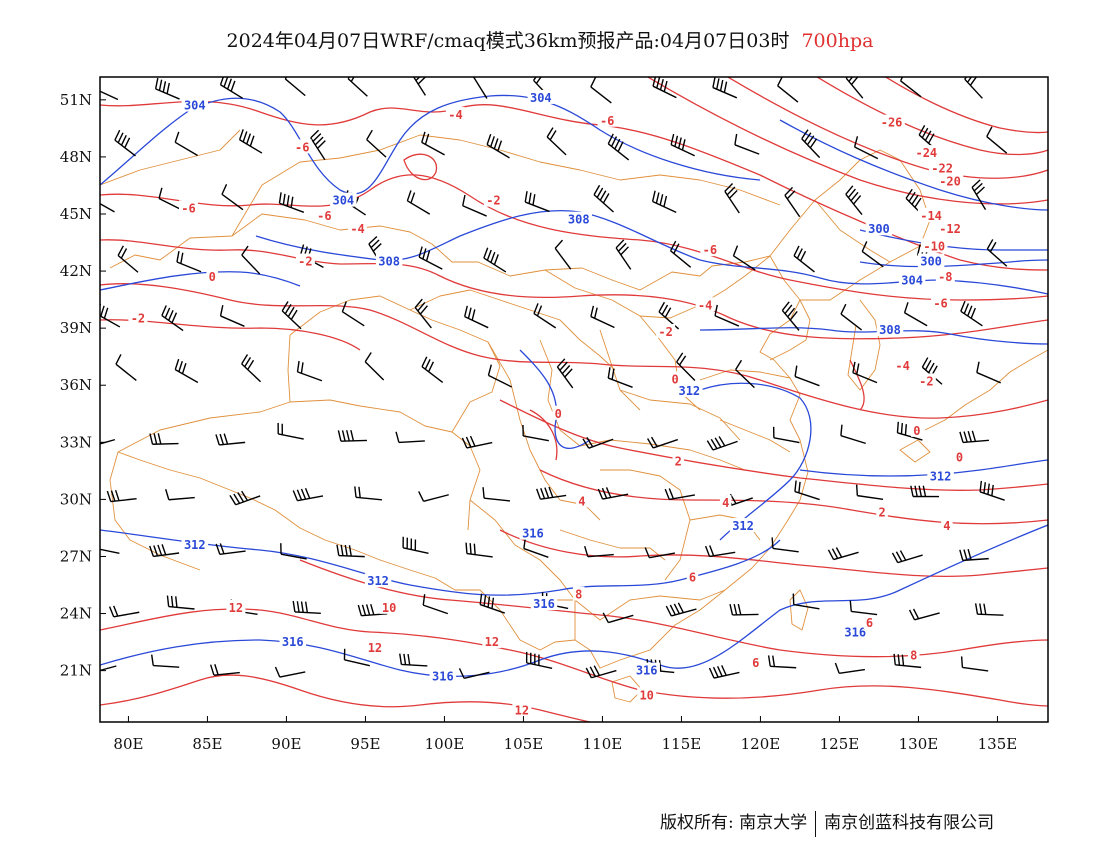  Describe the element at coordinates (76, 614) in the screenshot. I see `lat-tick-label: 24N` at that location.